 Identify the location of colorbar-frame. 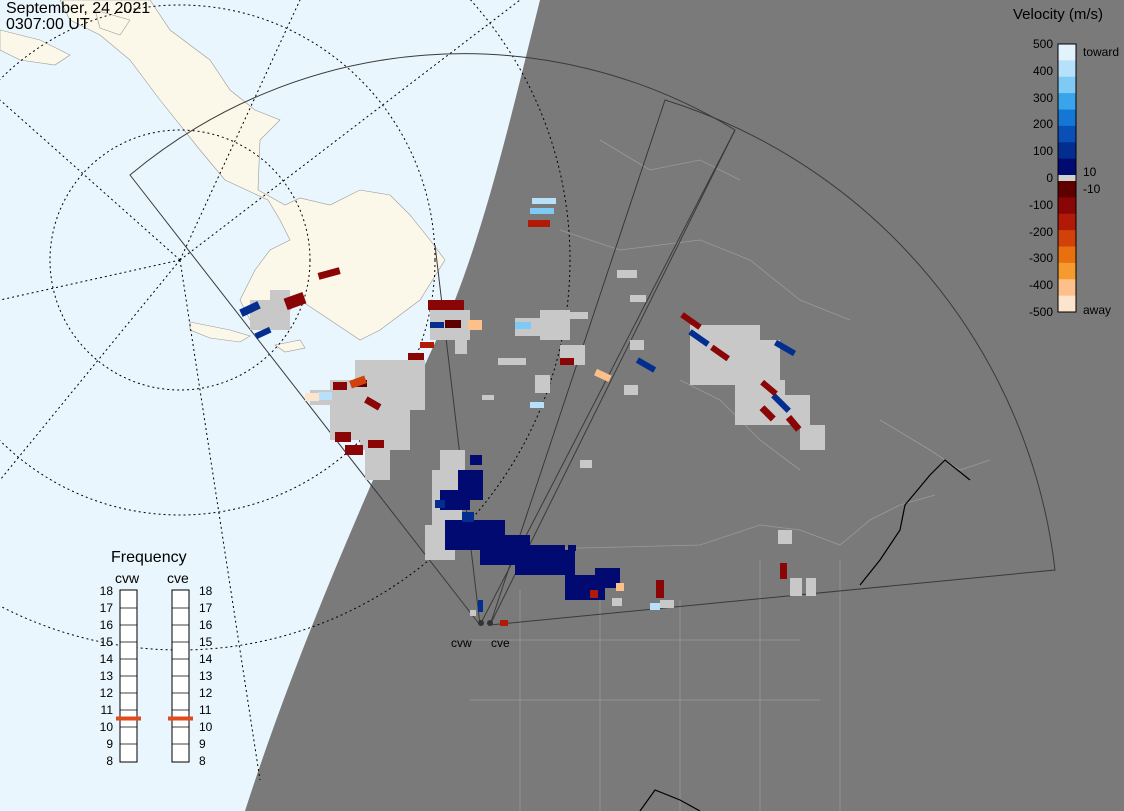
(1067, 178).